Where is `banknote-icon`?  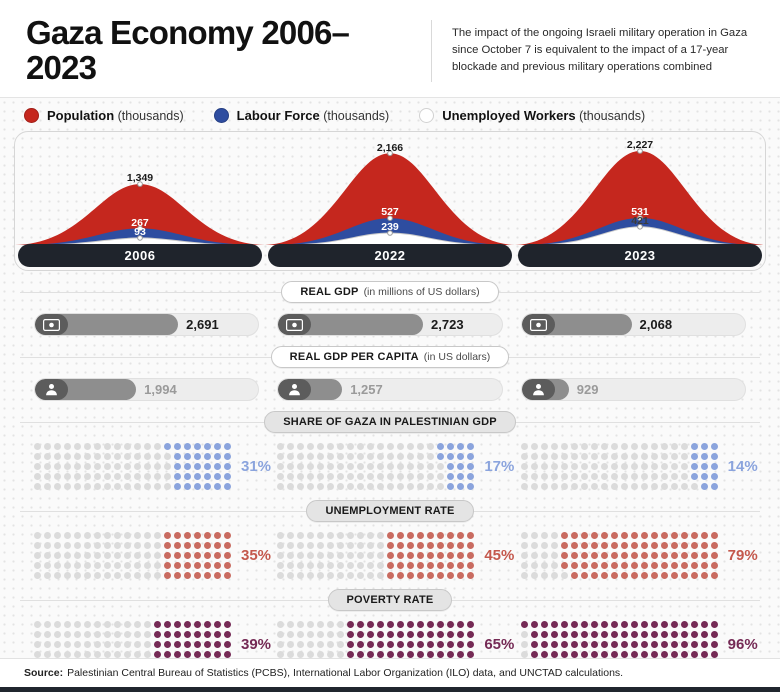 banknote-icon is located at coordinates (538, 324).